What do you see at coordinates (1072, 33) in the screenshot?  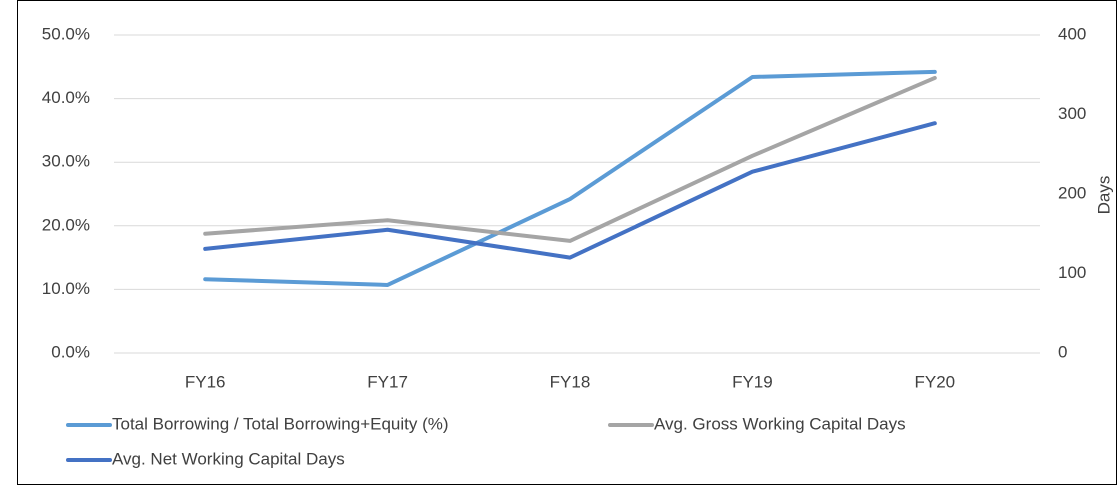 I see `y2-tick-label: 400` at bounding box center [1072, 33].